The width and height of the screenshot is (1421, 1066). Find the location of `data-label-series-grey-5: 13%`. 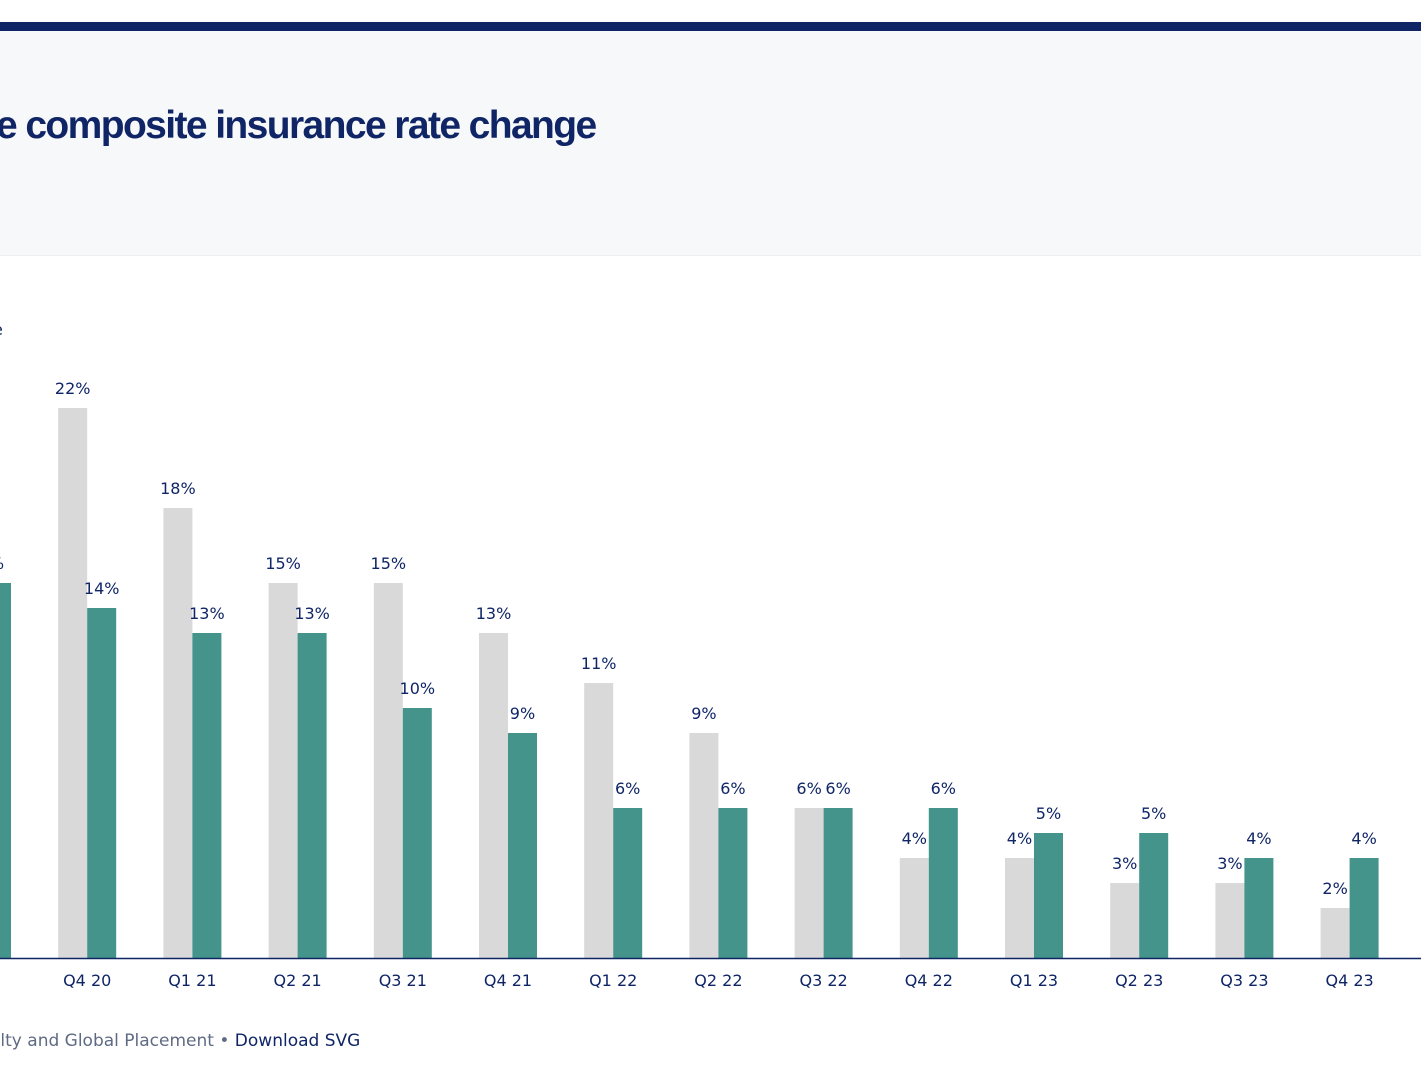

data-label-series-grey-5: 13% is located at coordinates (494, 613).